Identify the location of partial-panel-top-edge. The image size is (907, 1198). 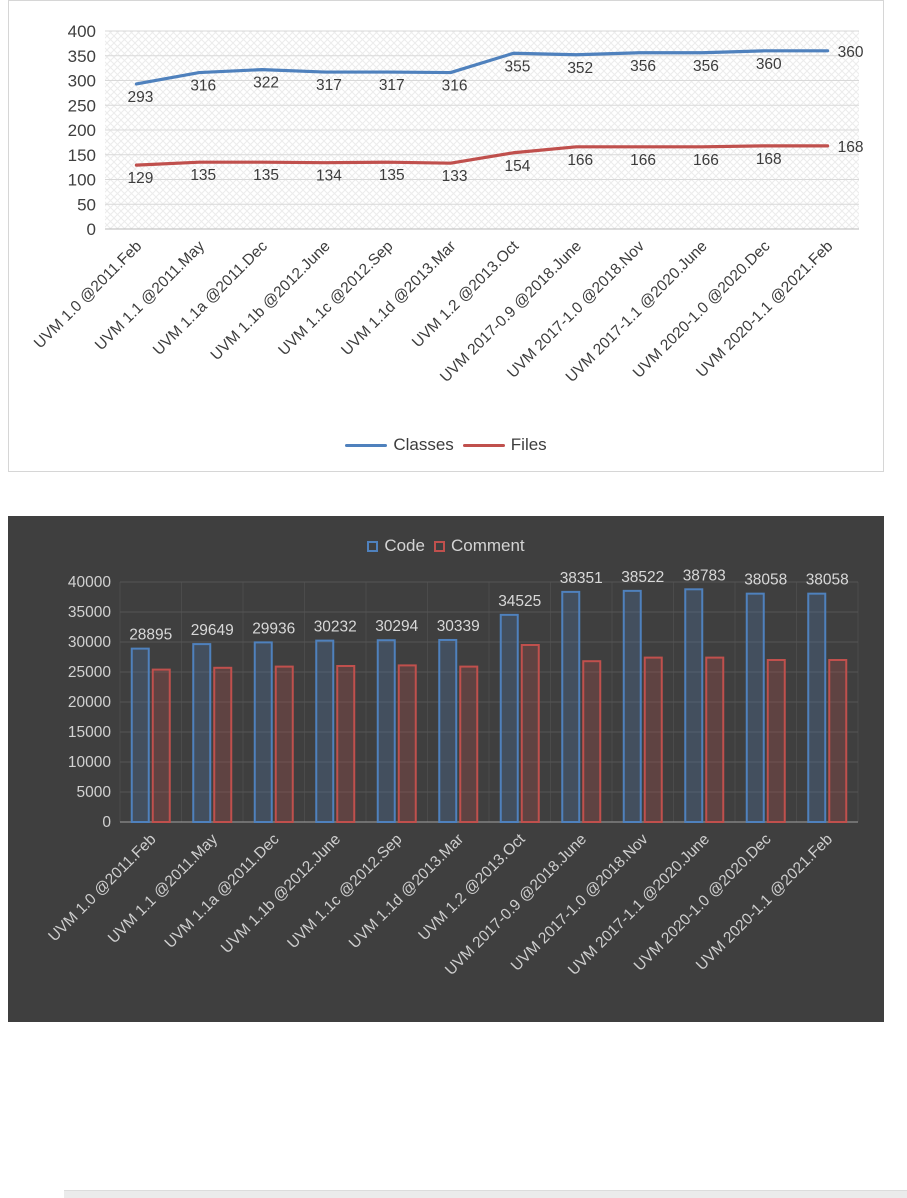
(485, 1194).